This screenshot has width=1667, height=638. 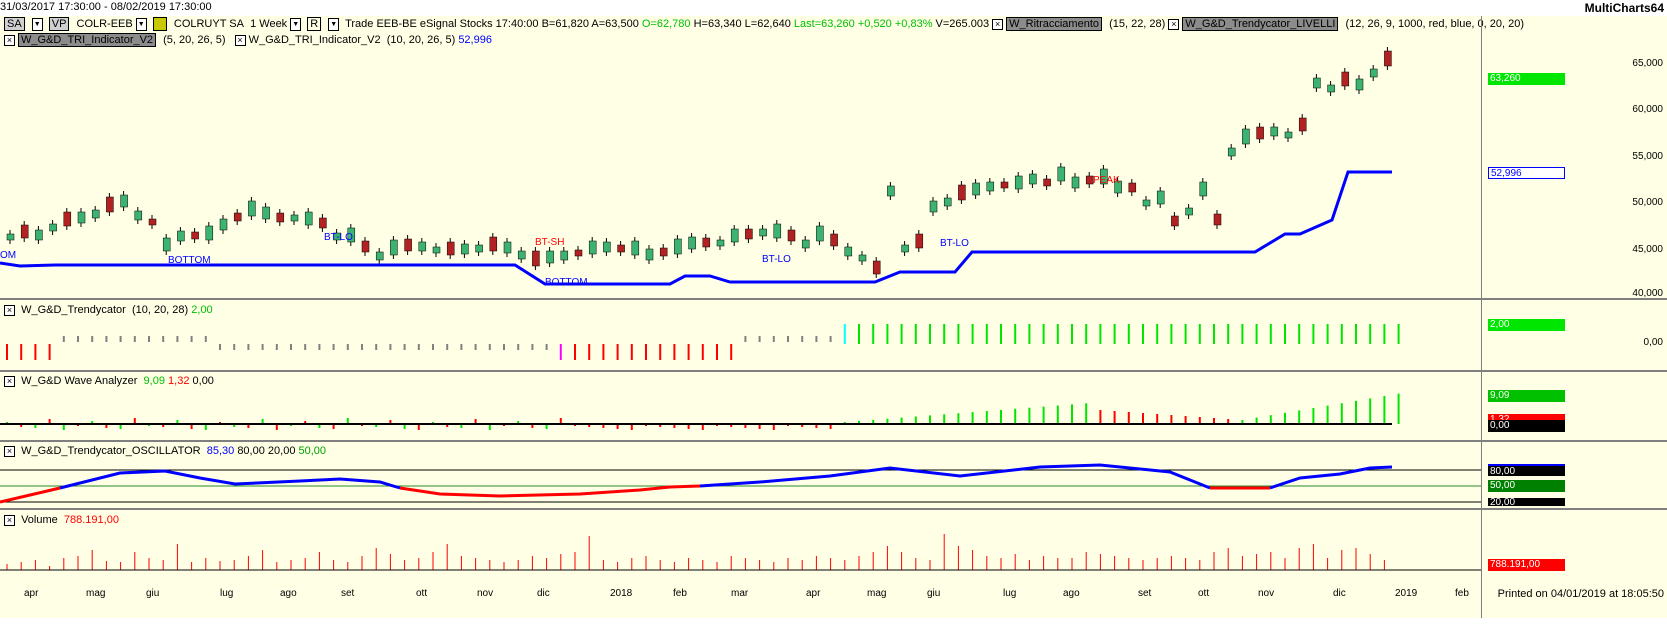 I want to click on axis-separator, so click(x=1481, y=317).